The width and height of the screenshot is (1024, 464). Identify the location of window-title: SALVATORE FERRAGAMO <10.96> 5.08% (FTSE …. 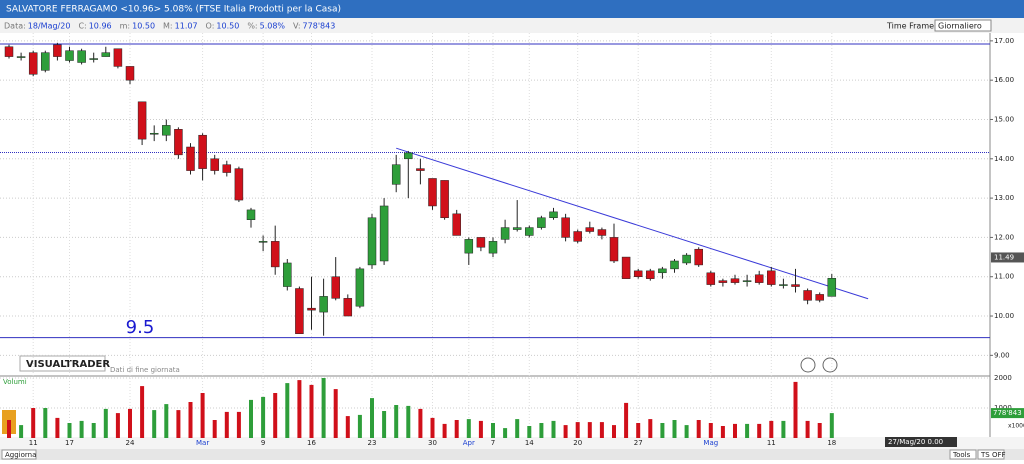
(173, 10).